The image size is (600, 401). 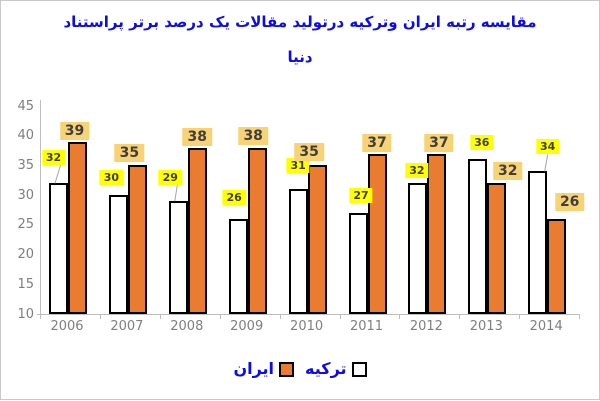 What do you see at coordinates (546, 326) in the screenshot?
I see `x-tick-label: 2014` at bounding box center [546, 326].